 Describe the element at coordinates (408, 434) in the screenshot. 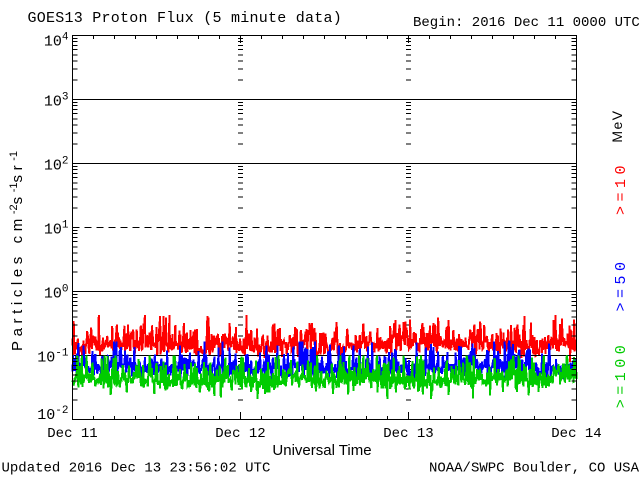

I see `svg-text: Dec 13` at that location.